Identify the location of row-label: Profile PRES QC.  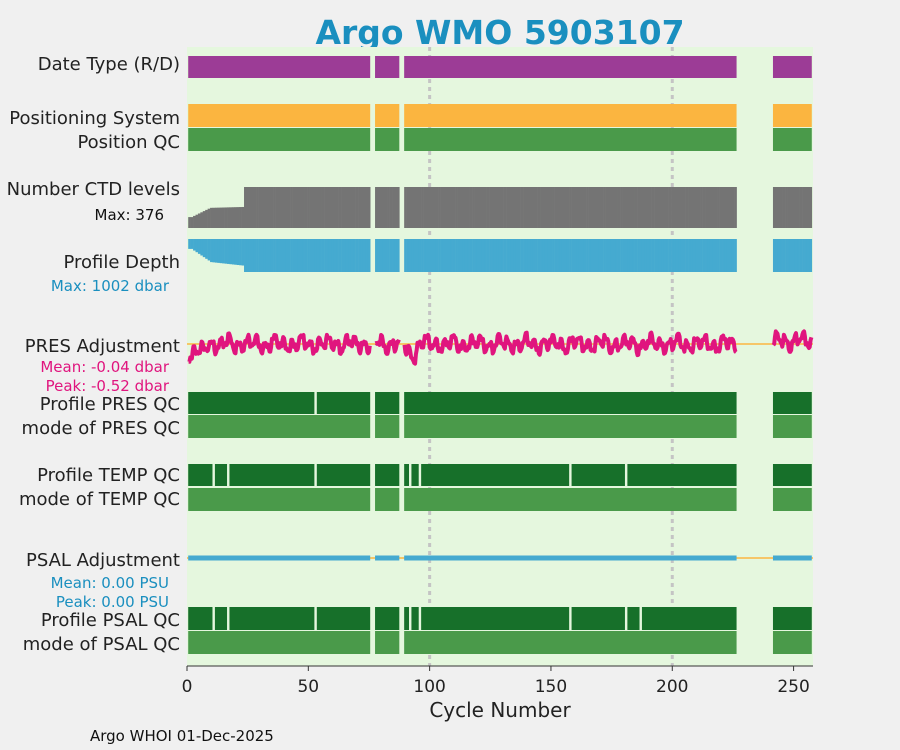
(110, 404).